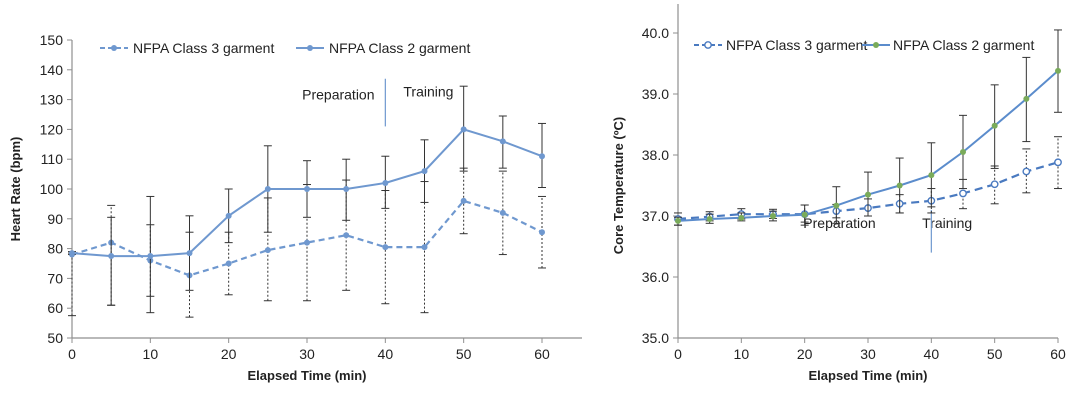  Describe the element at coordinates (55, 219) in the screenshot. I see `y-tick-label: 90` at that location.